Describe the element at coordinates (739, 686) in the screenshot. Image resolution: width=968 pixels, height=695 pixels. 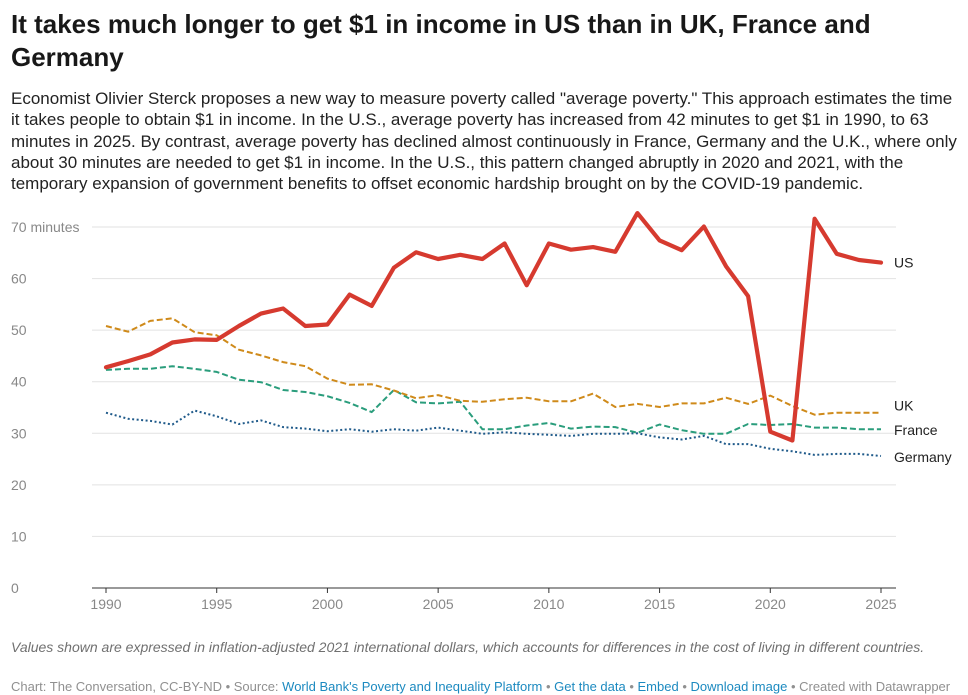
I see `download-image-link: Download image` at that location.